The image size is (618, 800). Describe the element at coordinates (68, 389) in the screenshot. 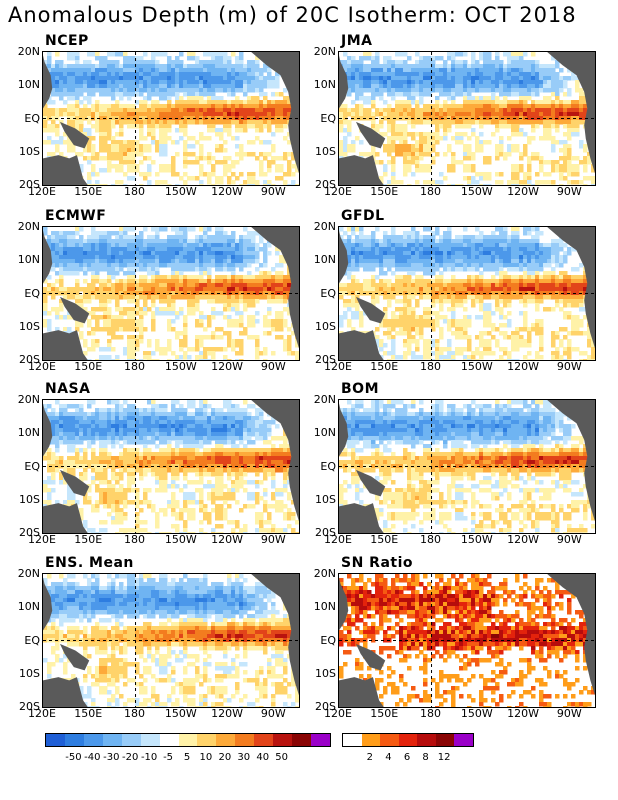

I see `panel-title: NASA` at that location.